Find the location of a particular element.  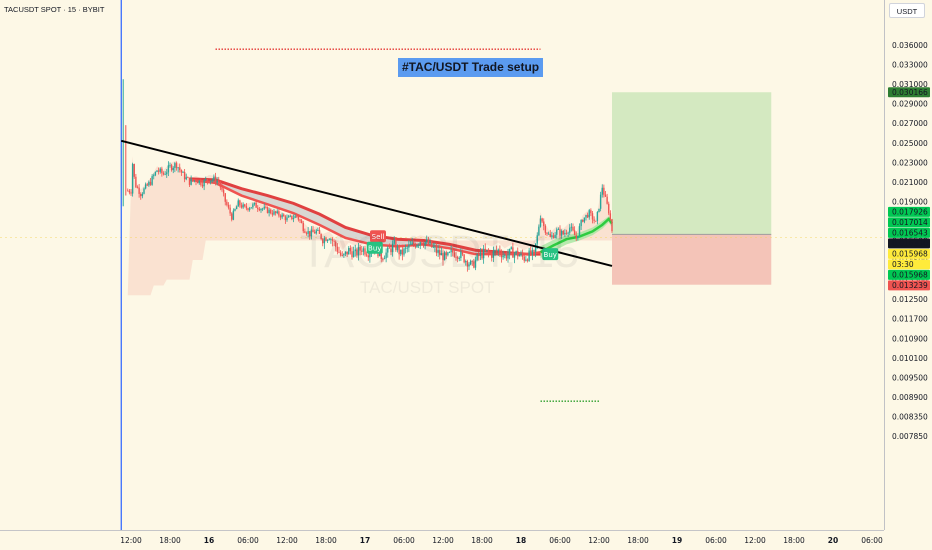

x-tick-label: 18 is located at coordinates (521, 540).